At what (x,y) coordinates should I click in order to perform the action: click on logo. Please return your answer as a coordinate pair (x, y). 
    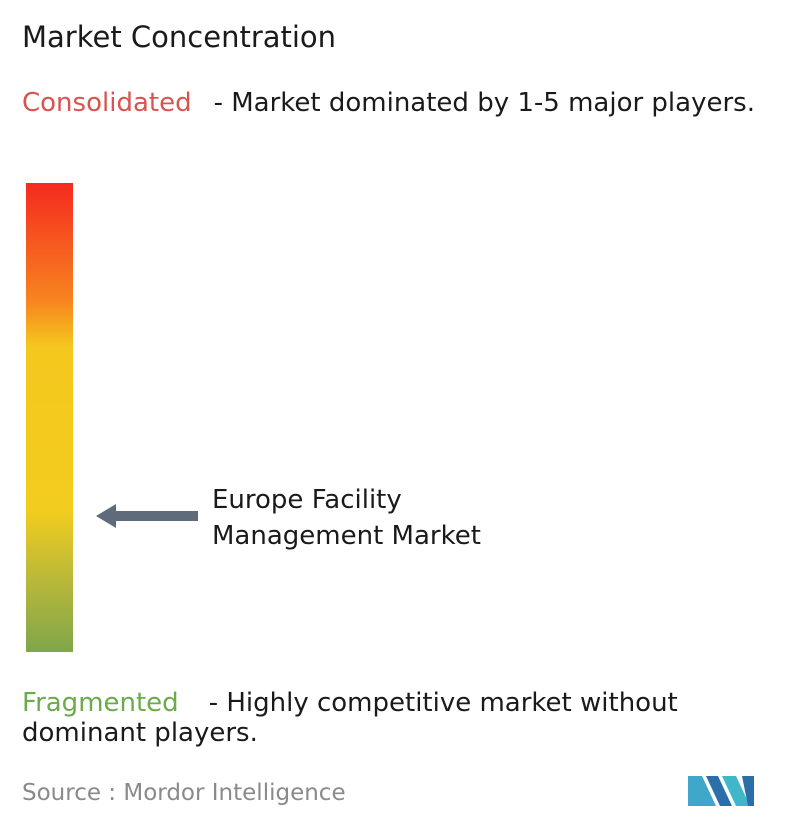
    Looking at the image, I should click on (721, 791).